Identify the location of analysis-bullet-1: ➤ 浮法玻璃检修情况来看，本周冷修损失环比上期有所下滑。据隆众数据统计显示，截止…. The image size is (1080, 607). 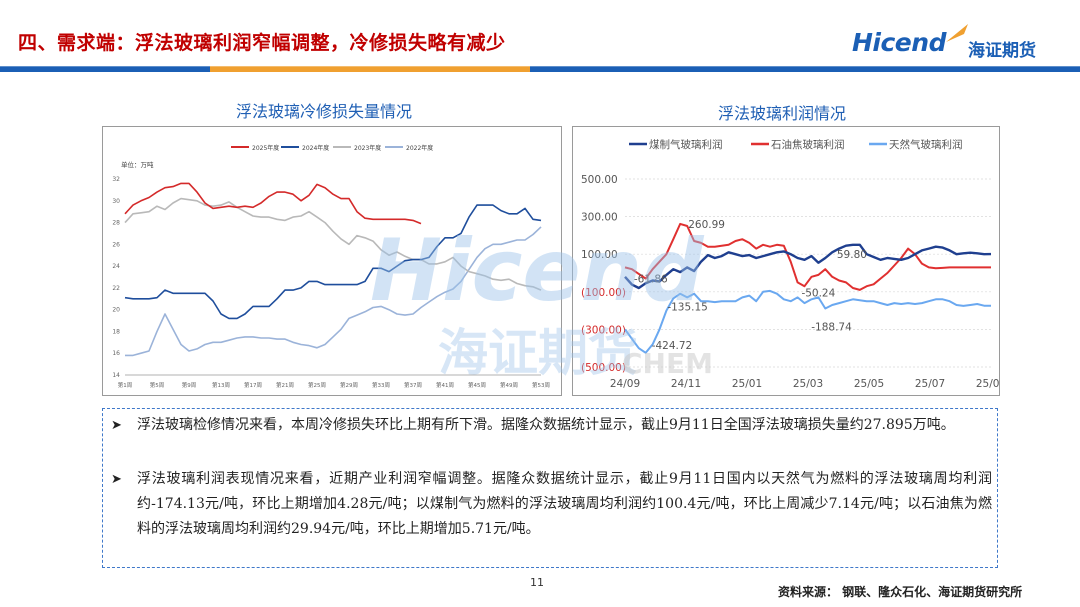
(551, 425).